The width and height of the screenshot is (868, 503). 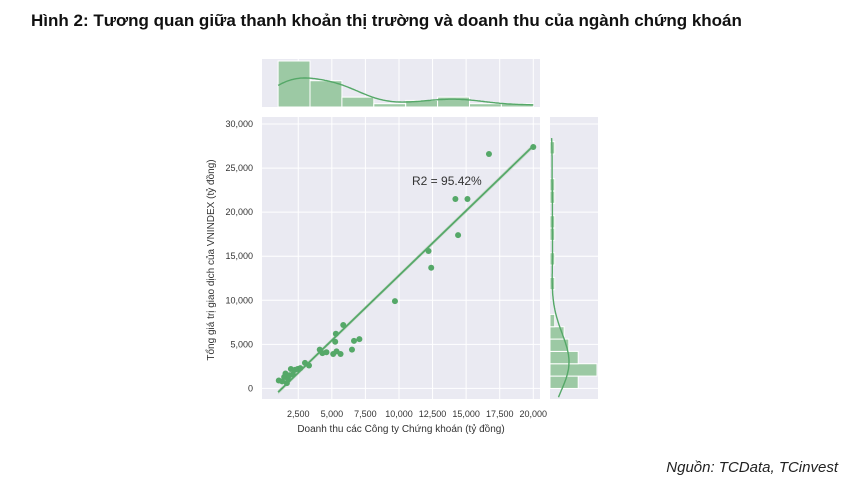 What do you see at coordinates (406, 265) in the screenshot?
I see `scatter-points` at bounding box center [406, 265].